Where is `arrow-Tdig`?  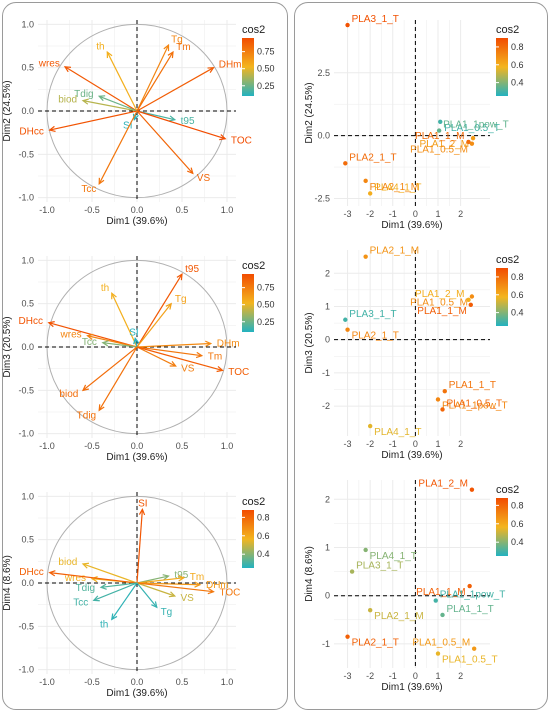
arrow-Tdig is located at coordinates (119, 585).